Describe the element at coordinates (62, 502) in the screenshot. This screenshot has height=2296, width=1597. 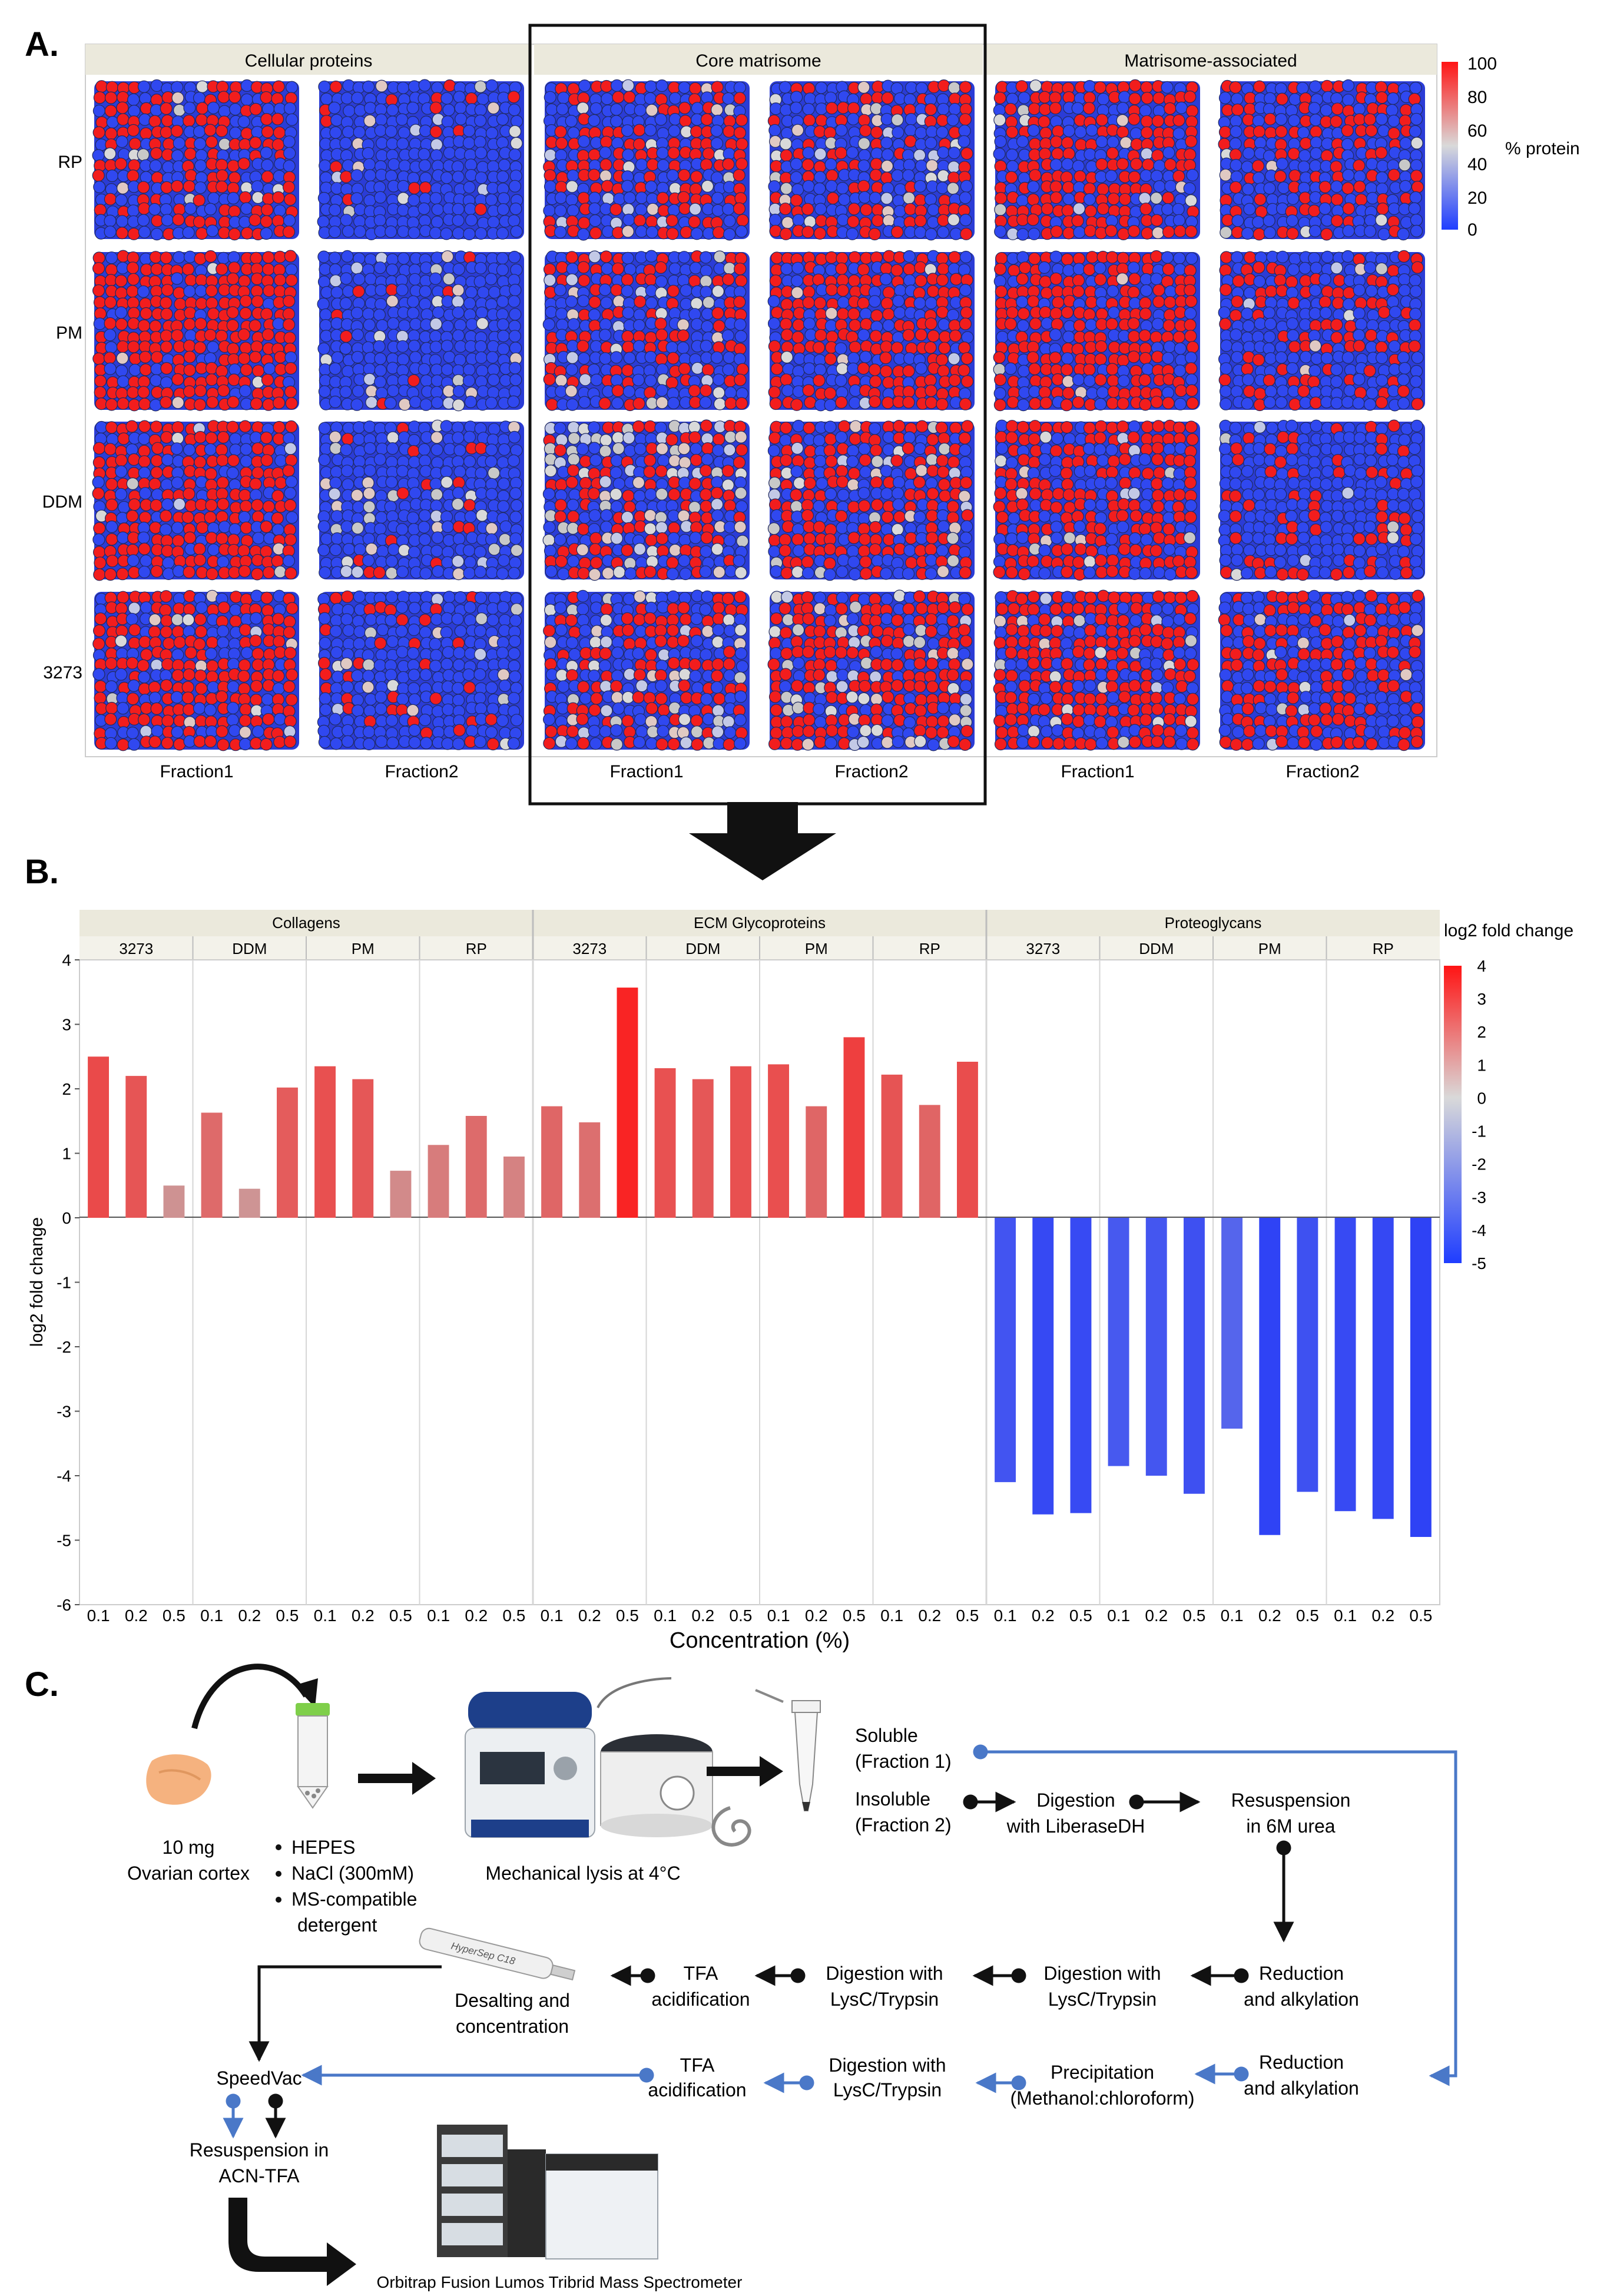
I see `row-label-ddm: DDM` at that location.